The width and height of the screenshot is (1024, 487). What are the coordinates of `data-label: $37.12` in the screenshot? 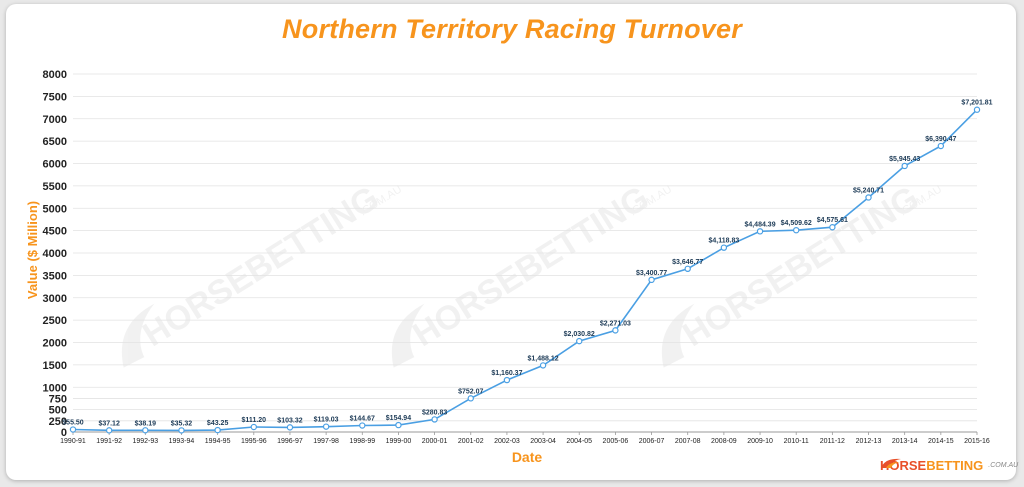 It's located at (109, 423).